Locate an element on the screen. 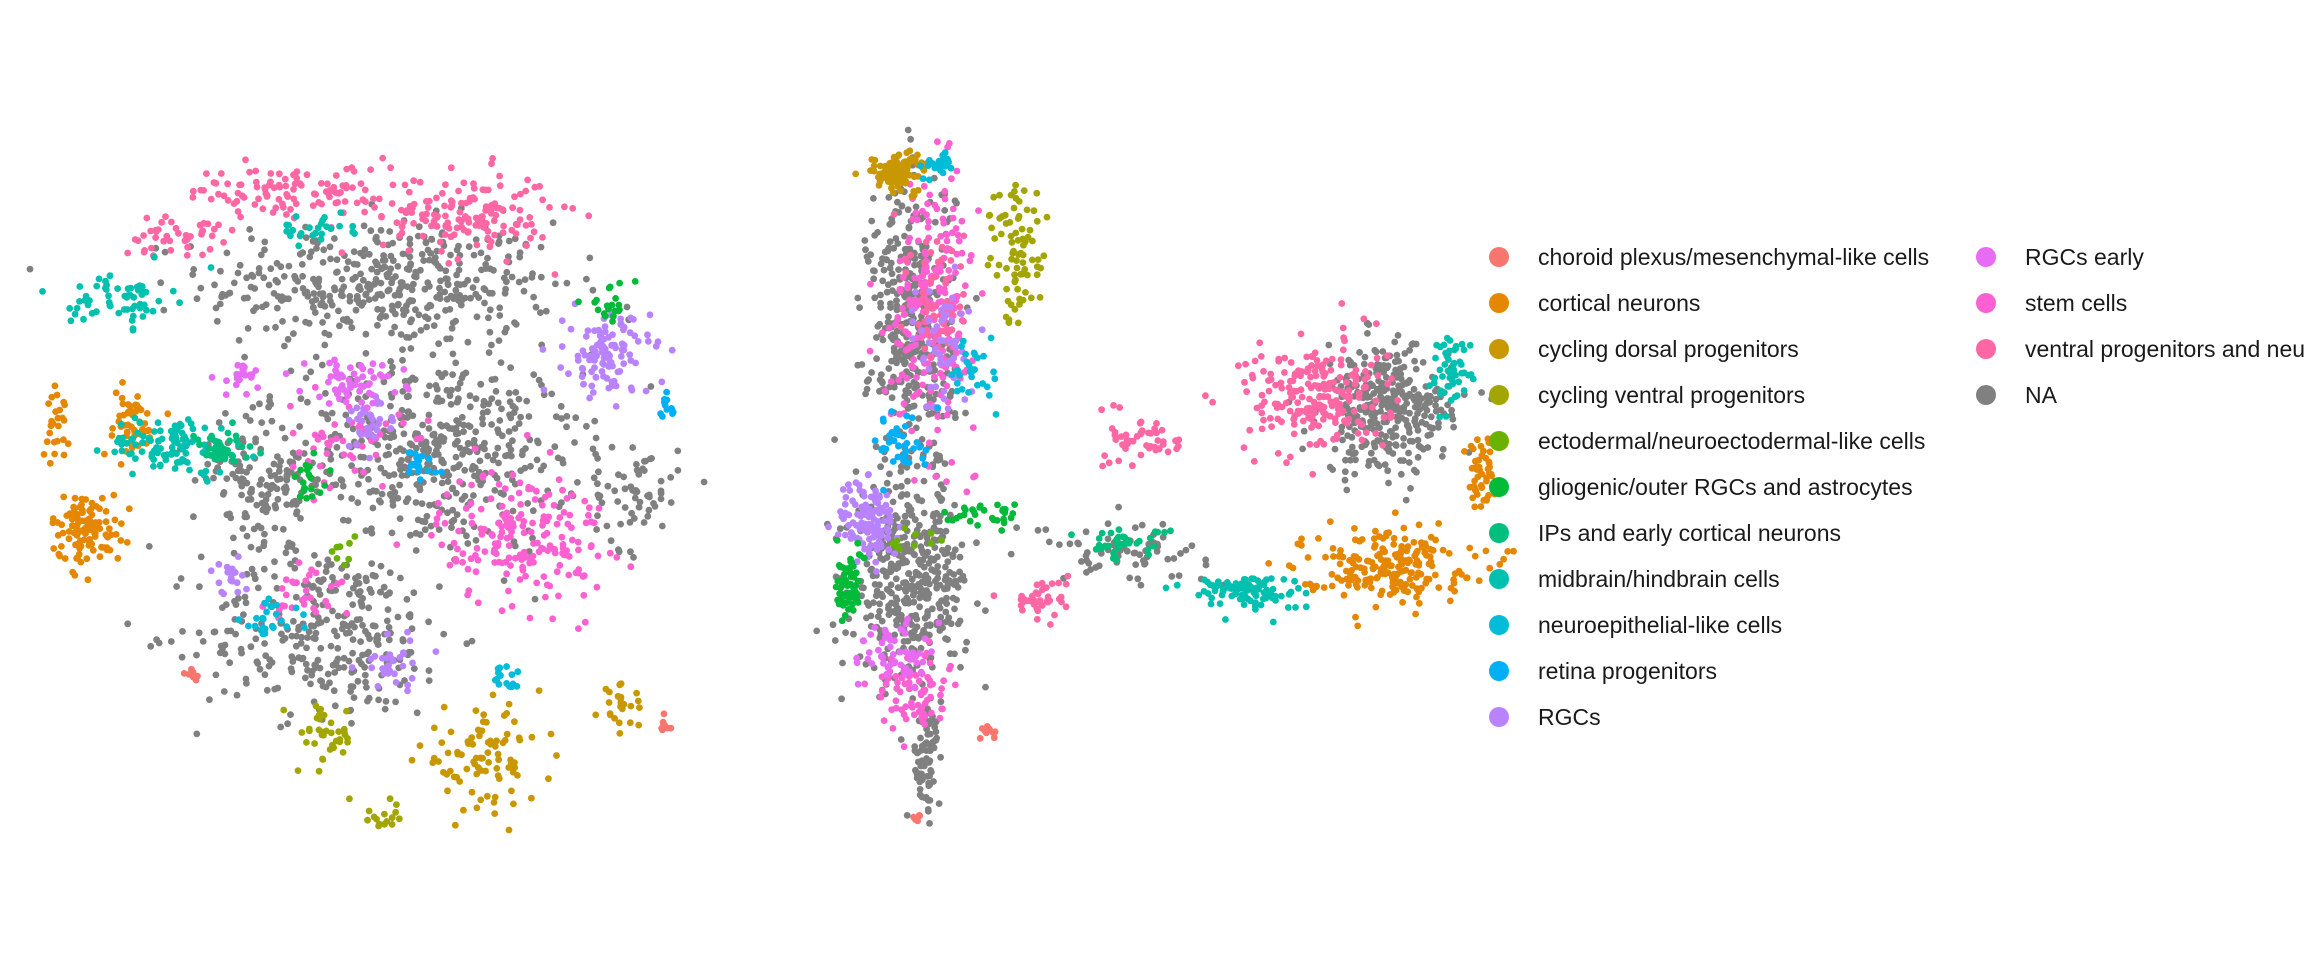 The image size is (2304, 960). point-retina-progenitors is located at coordinates (435, 472).